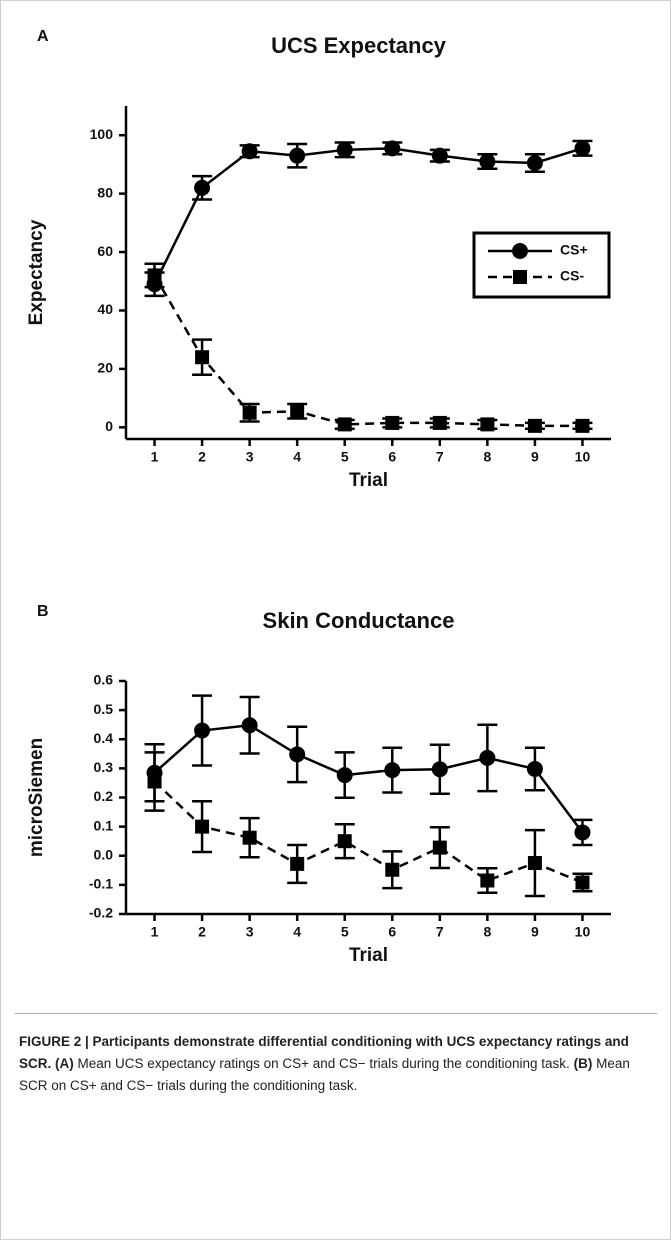  I want to click on y-axis-label: microSiemen, so click(36, 797).